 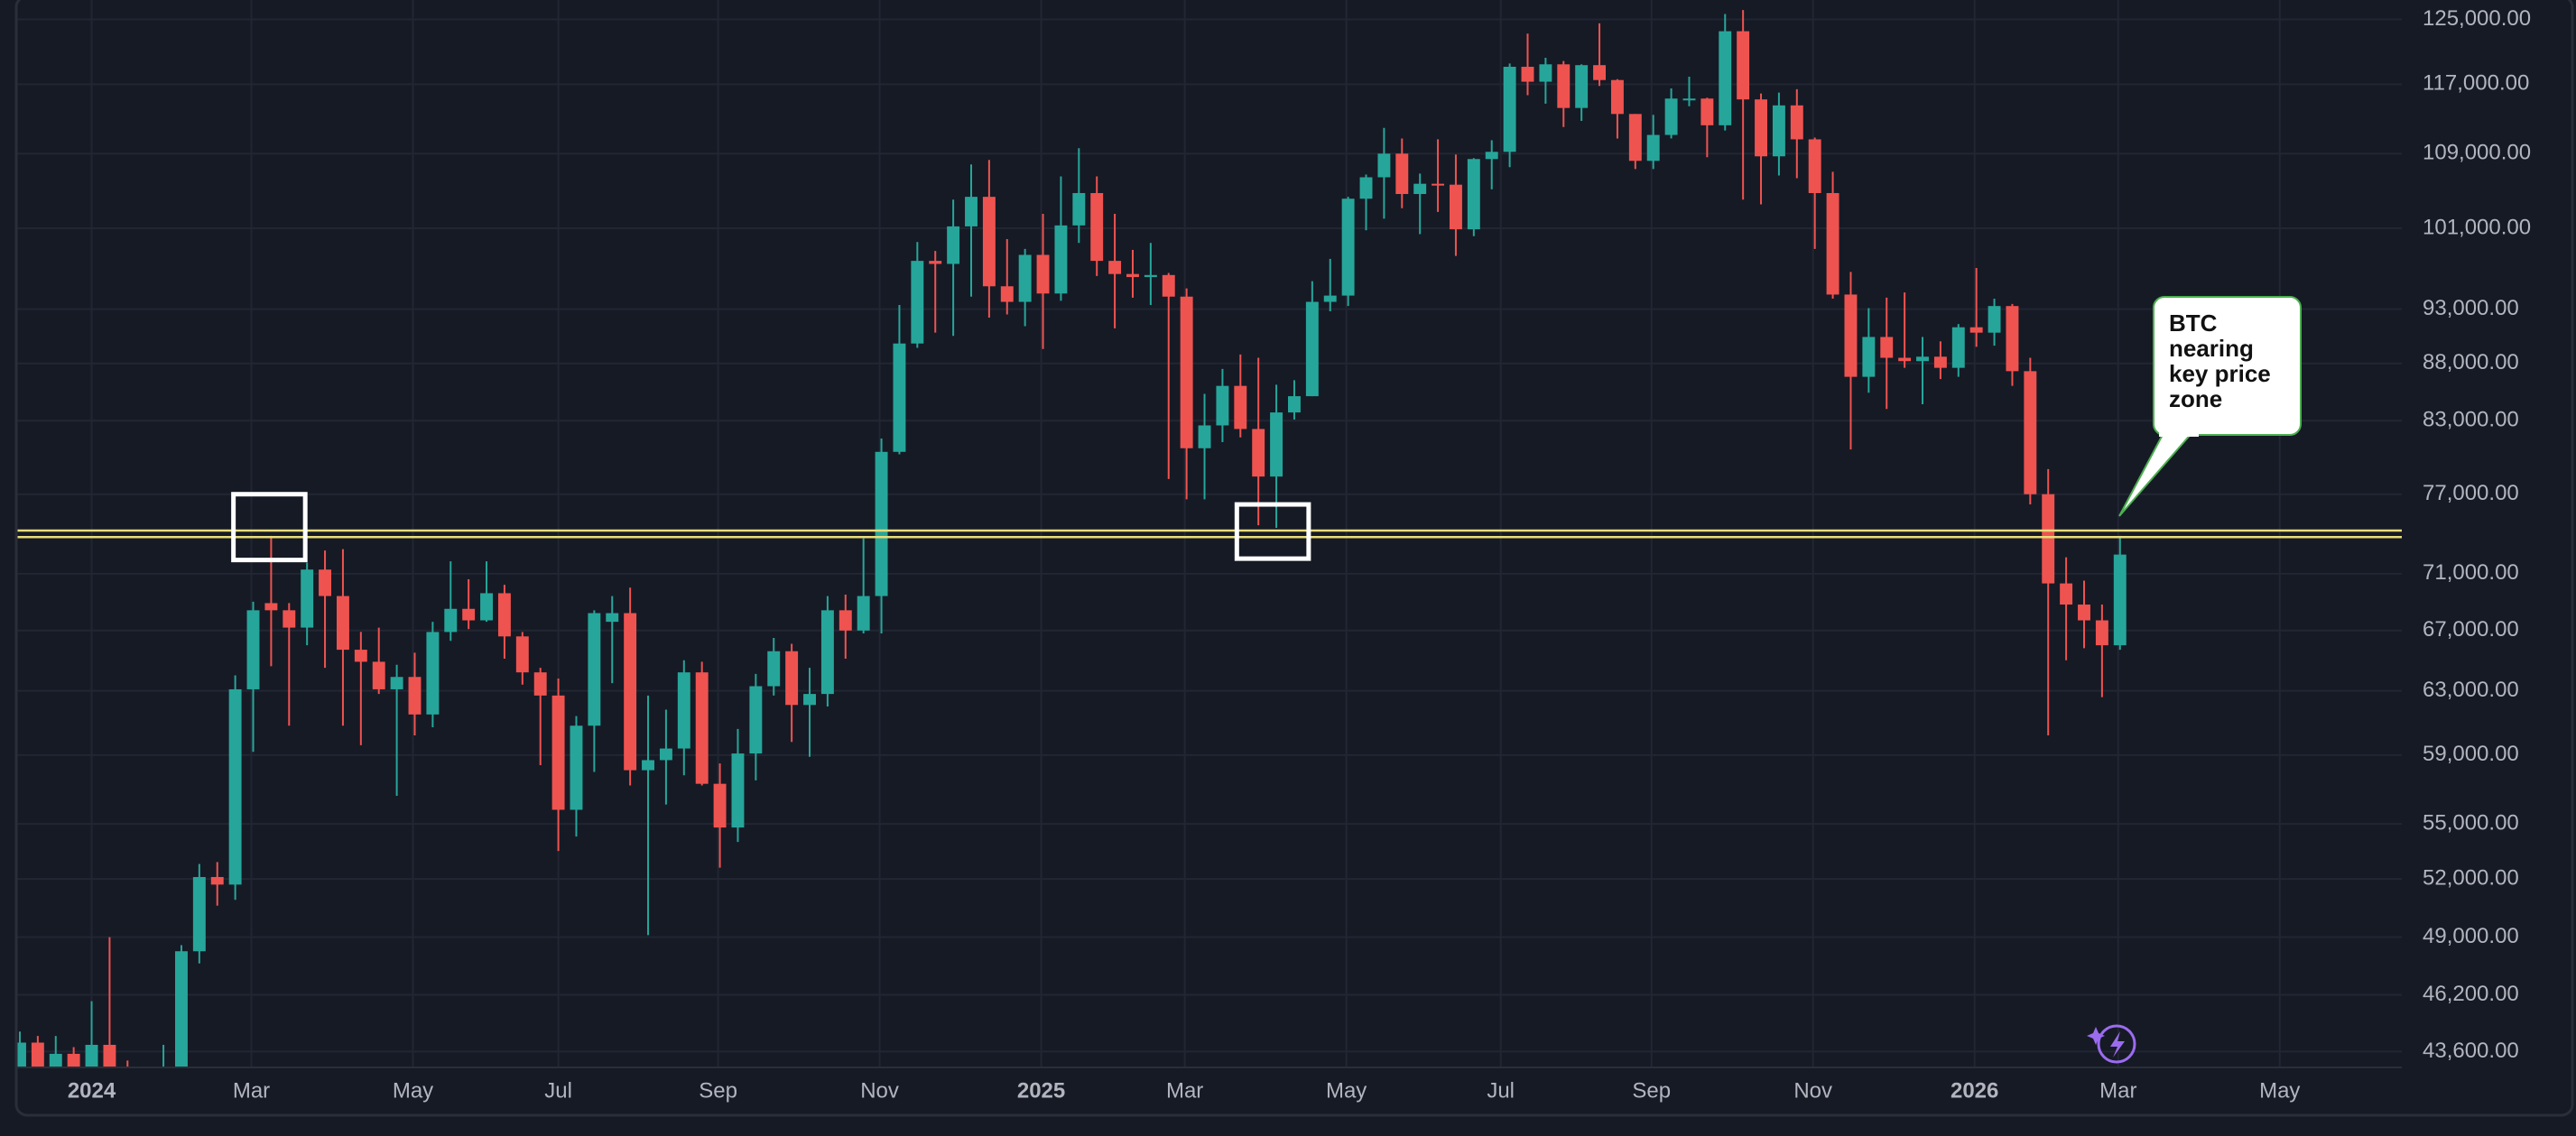 I want to click on y-tick-label: 46,200.00, so click(x=2471, y=994).